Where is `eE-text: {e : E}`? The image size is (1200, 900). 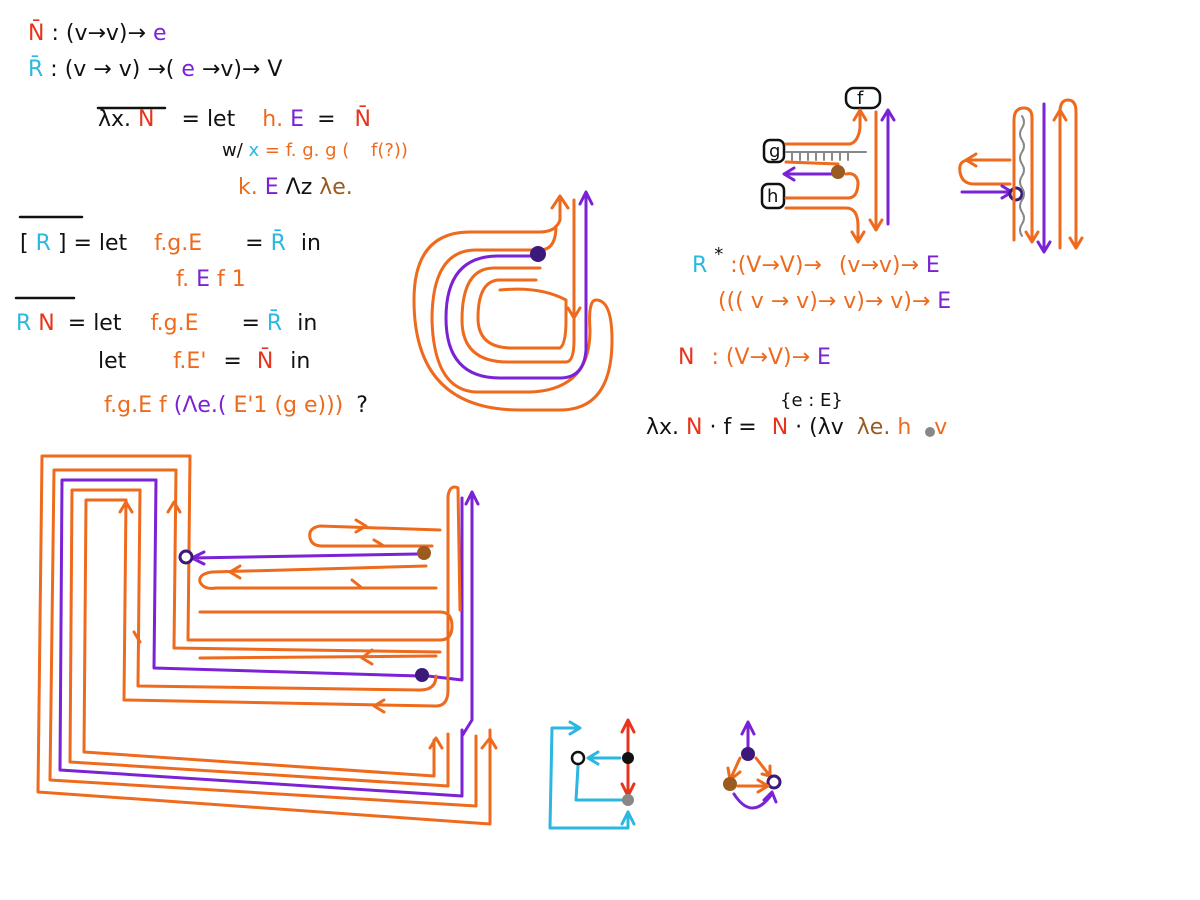
eE-text: {e : E} is located at coordinates (811, 400).